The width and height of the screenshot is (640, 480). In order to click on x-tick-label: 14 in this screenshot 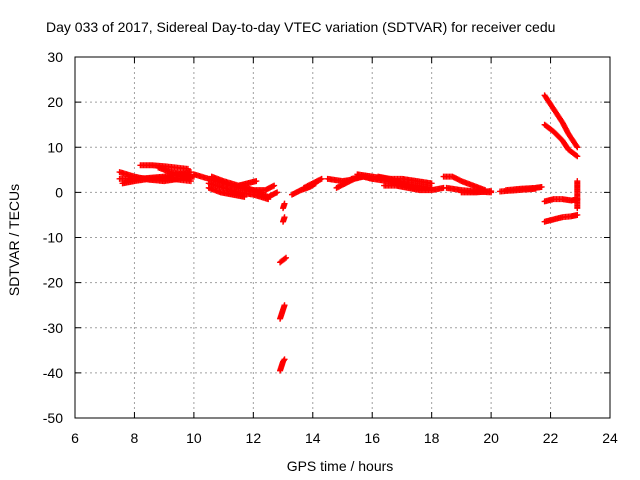, I will do `click(313, 438)`.